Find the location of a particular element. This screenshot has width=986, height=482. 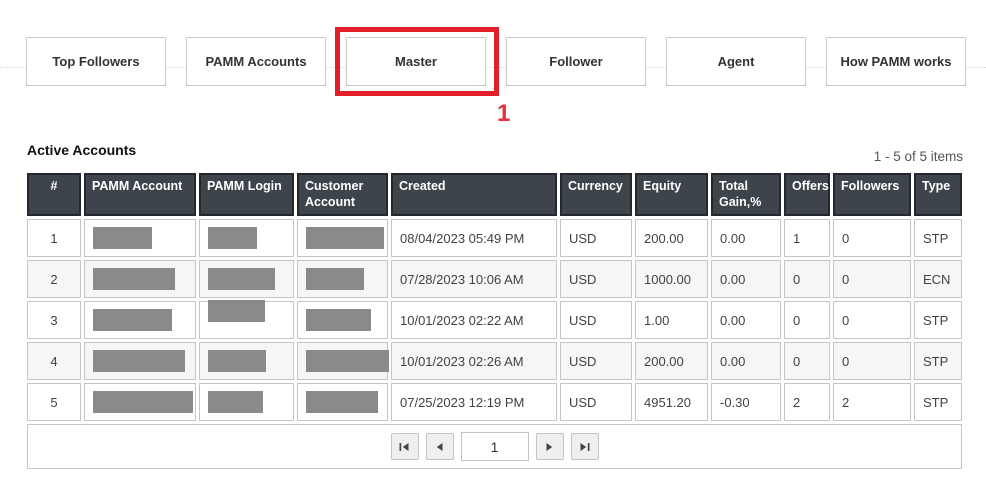

last-page-button is located at coordinates (584, 447).